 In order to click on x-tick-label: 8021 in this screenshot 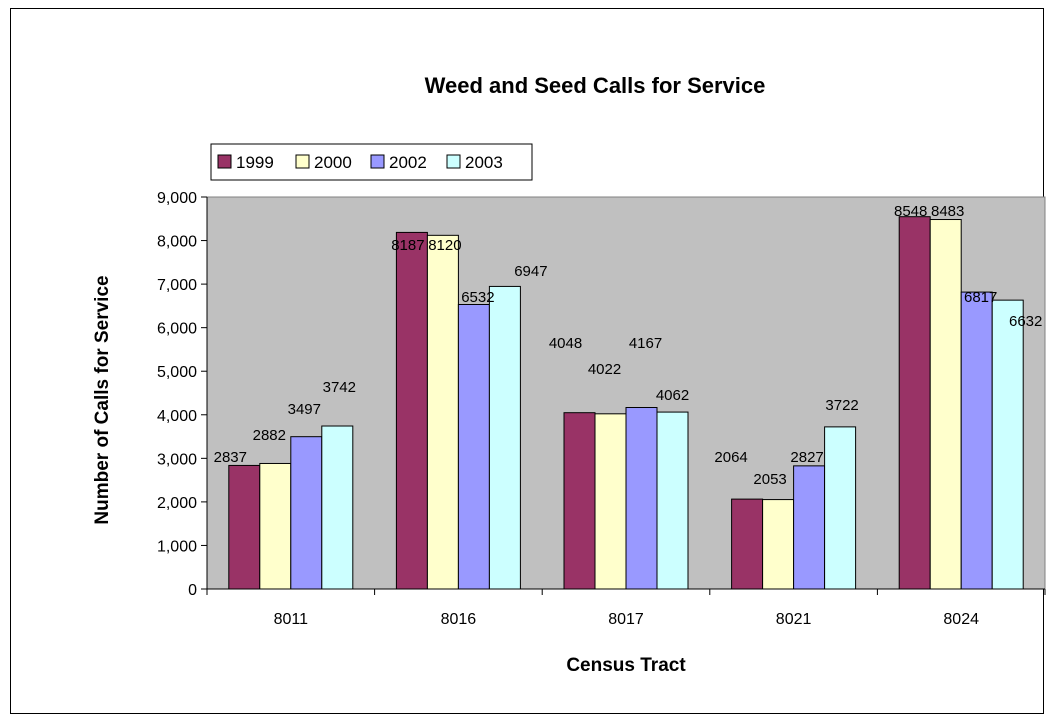, I will do `click(794, 619)`.